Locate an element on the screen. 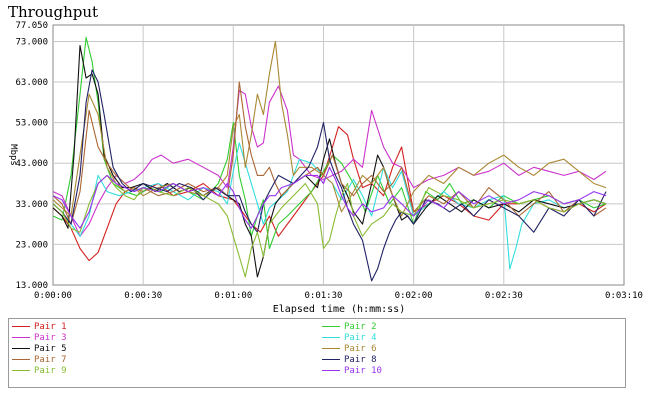  chart-title: Throughput is located at coordinates (53, 12).